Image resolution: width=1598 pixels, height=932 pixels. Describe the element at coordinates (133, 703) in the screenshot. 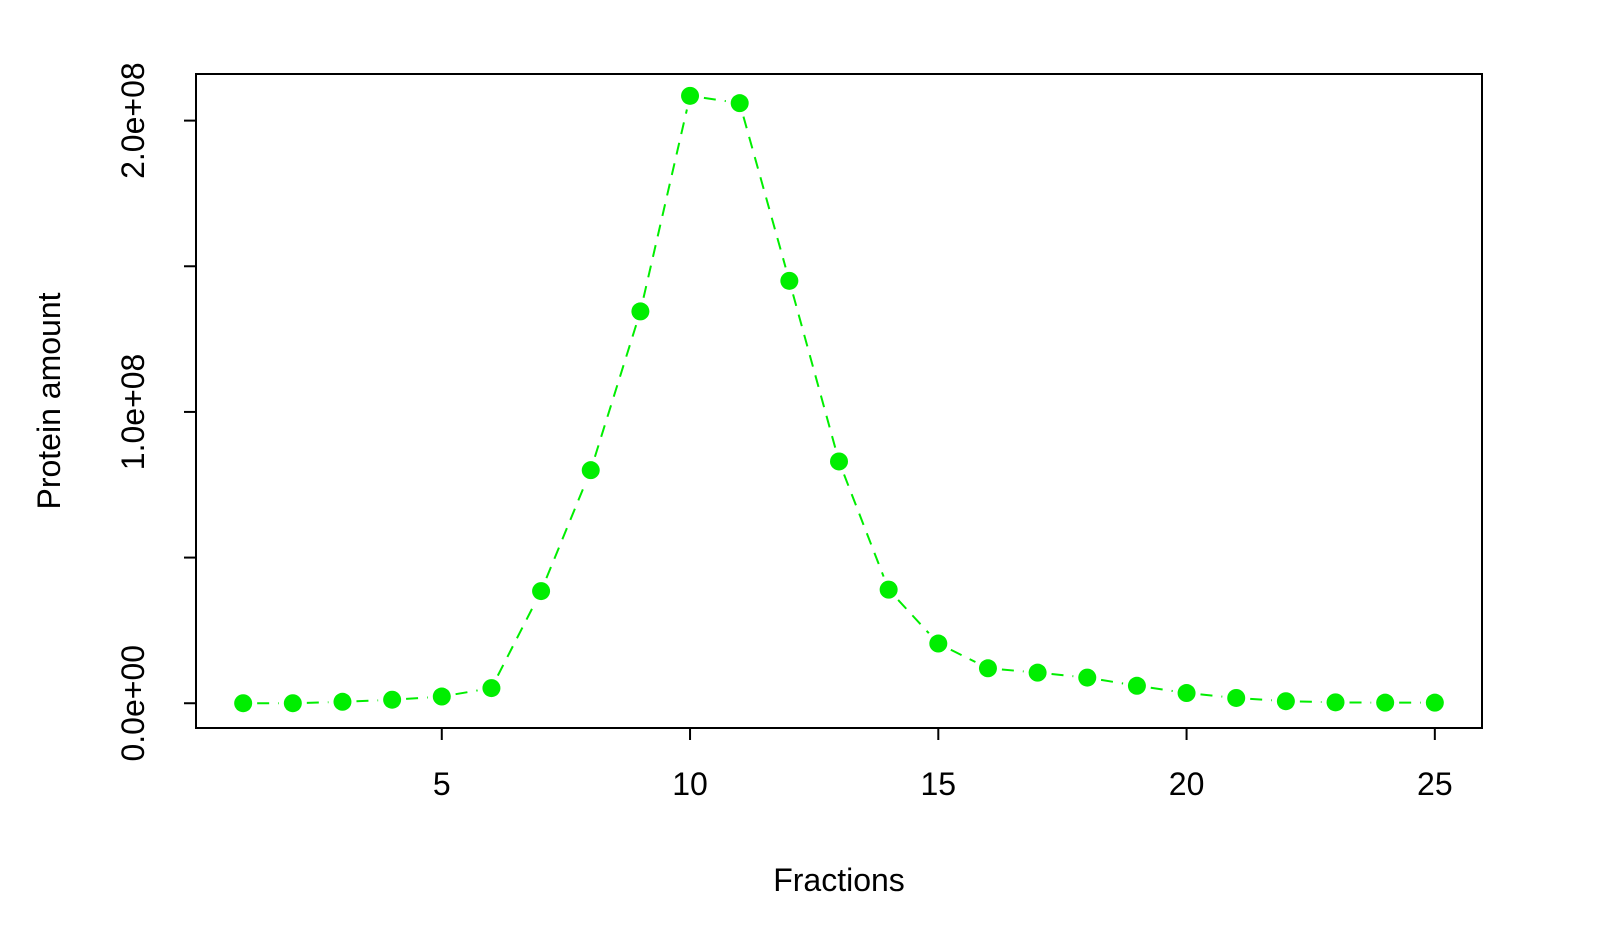

I see `y-tick-label: 0.0e+00` at that location.